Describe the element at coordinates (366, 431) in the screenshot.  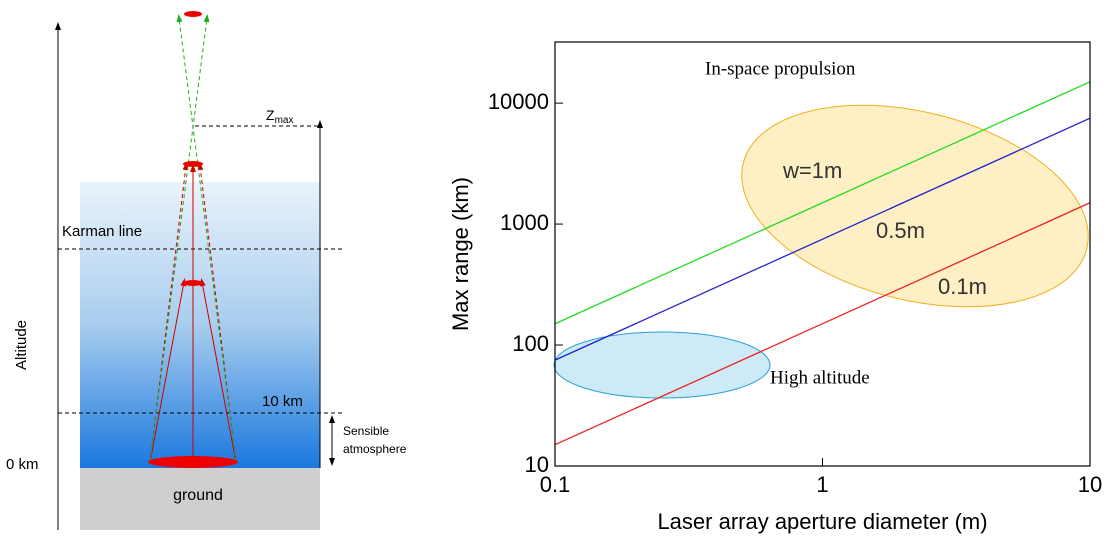
I see `sensible-label: Sensible` at that location.